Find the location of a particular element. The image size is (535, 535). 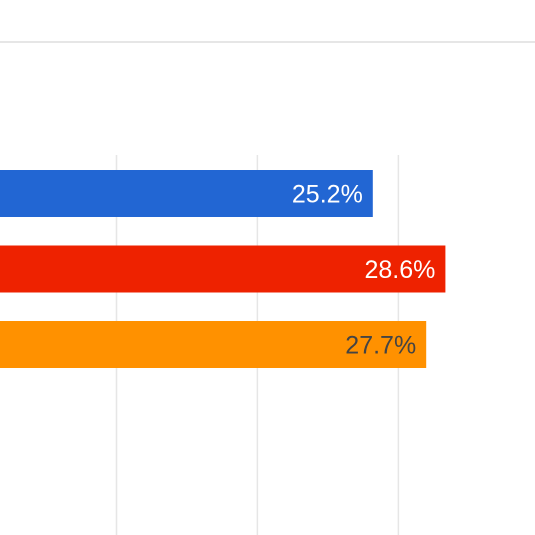

bar-value-label: 27.7% is located at coordinates (380, 346).